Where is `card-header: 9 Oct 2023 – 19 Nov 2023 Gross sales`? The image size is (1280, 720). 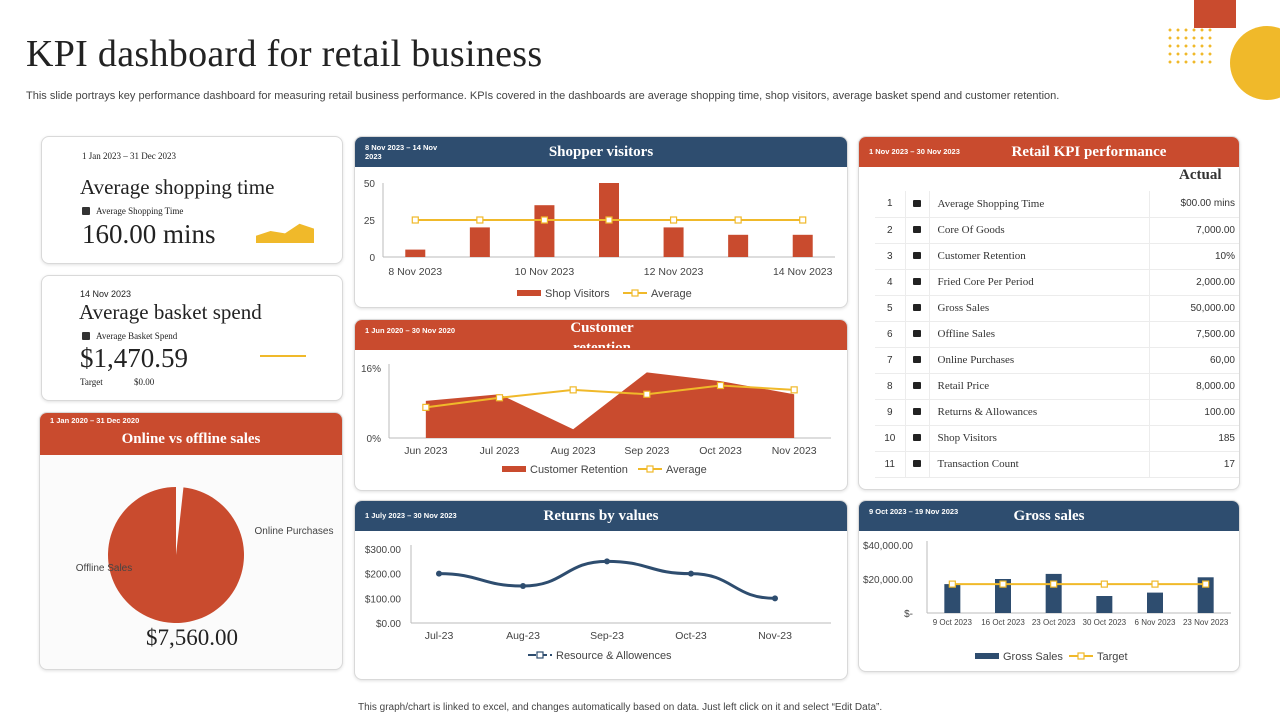
card-header: 9 Oct 2023 – 19 Nov 2023 Gross sales is located at coordinates (1049, 516).